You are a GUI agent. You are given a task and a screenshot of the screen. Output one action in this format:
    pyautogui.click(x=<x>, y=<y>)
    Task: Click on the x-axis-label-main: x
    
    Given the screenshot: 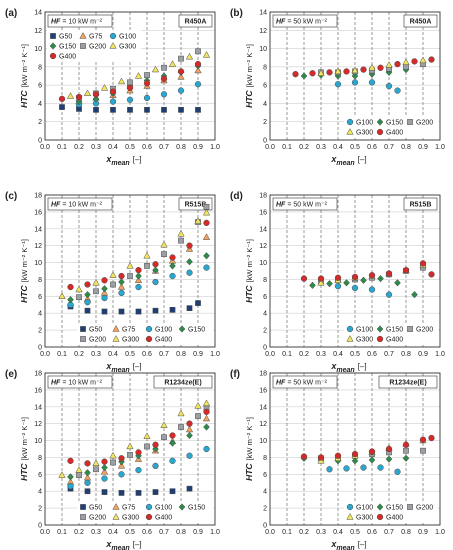 What is the action you would take?
    pyautogui.click(x=333, y=159)
    